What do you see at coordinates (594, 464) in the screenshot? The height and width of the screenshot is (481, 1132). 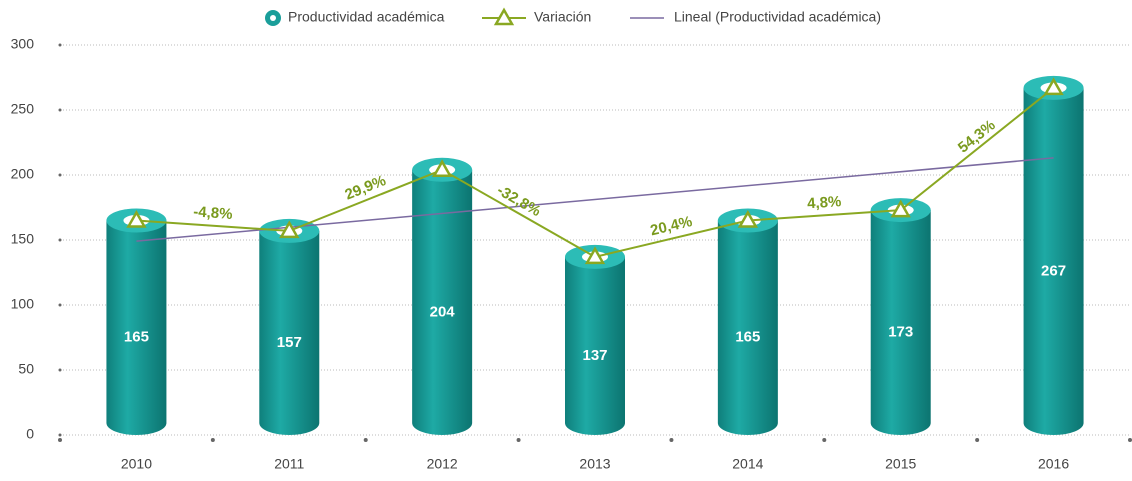 I see `x-tick-label: 2013` at bounding box center [594, 464].